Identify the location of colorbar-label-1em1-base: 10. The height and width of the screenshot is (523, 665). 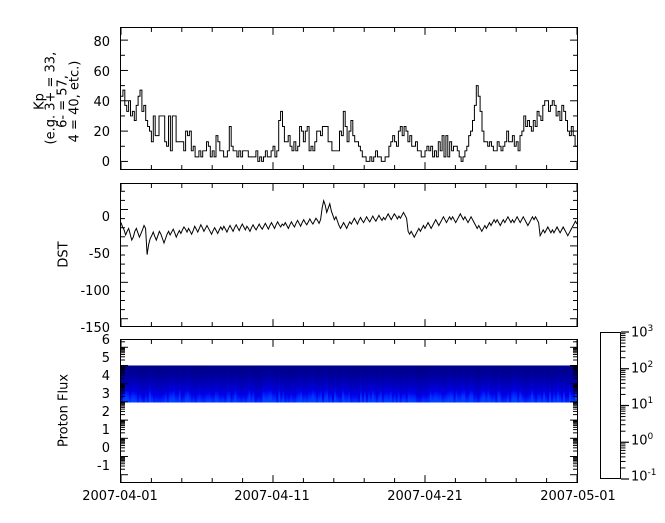
(639, 477).